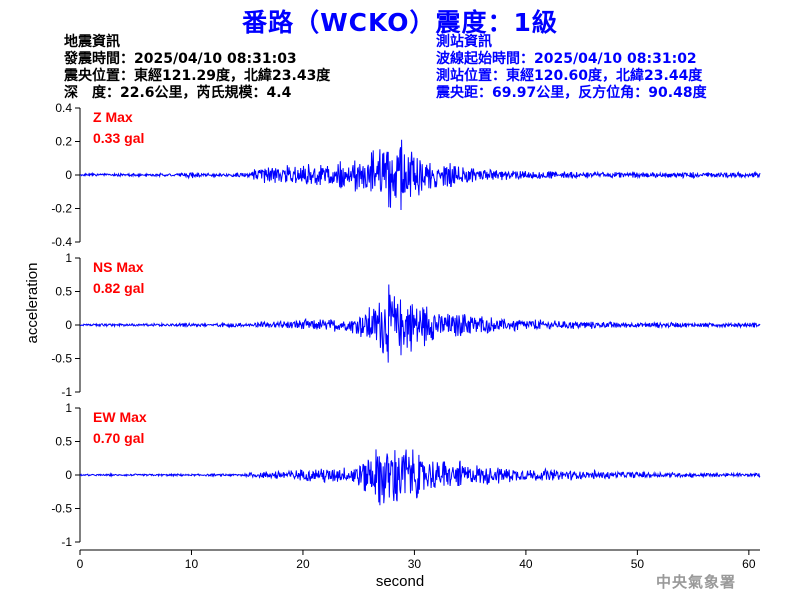  Describe the element at coordinates (68, 475) in the screenshot. I see `y-tick-label-ew: 0` at that location.